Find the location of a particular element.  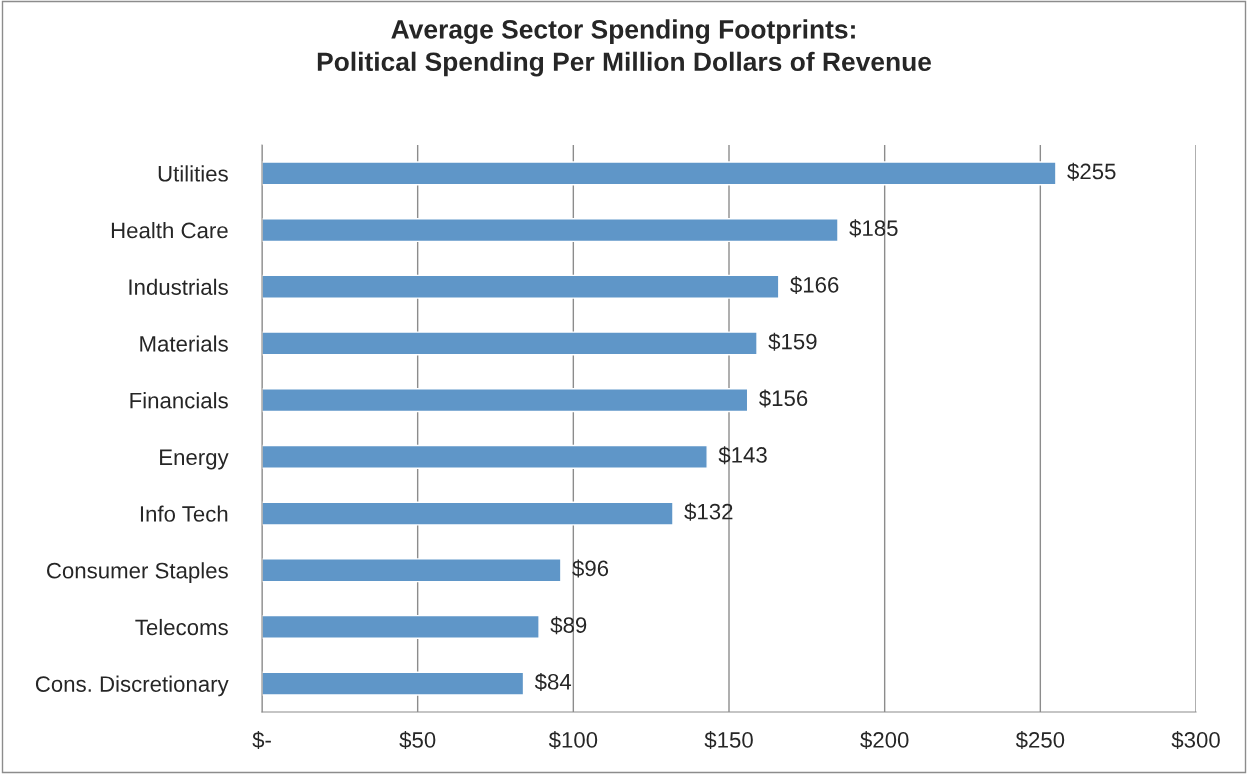

x-tick-label: $100 is located at coordinates (573, 740).